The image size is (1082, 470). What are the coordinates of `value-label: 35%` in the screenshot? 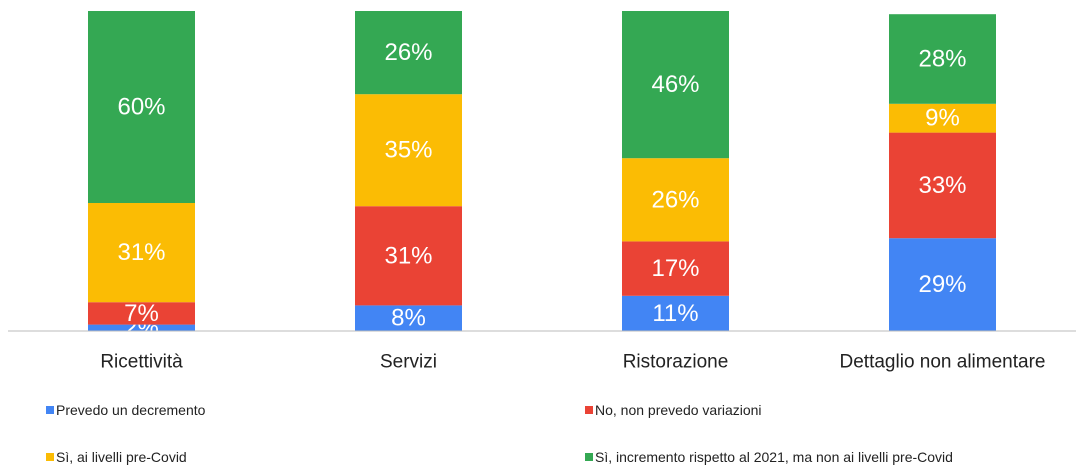 It's located at (408, 150).